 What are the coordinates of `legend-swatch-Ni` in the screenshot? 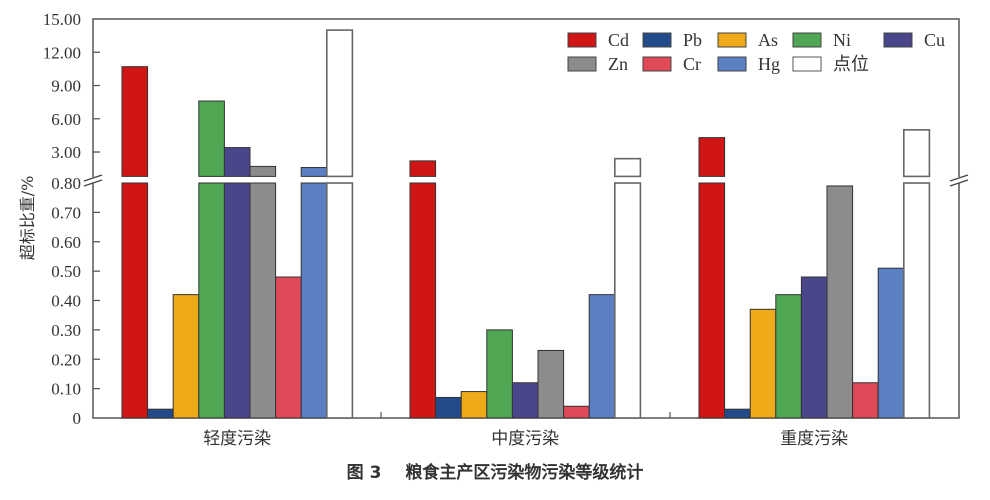 It's located at (807, 40).